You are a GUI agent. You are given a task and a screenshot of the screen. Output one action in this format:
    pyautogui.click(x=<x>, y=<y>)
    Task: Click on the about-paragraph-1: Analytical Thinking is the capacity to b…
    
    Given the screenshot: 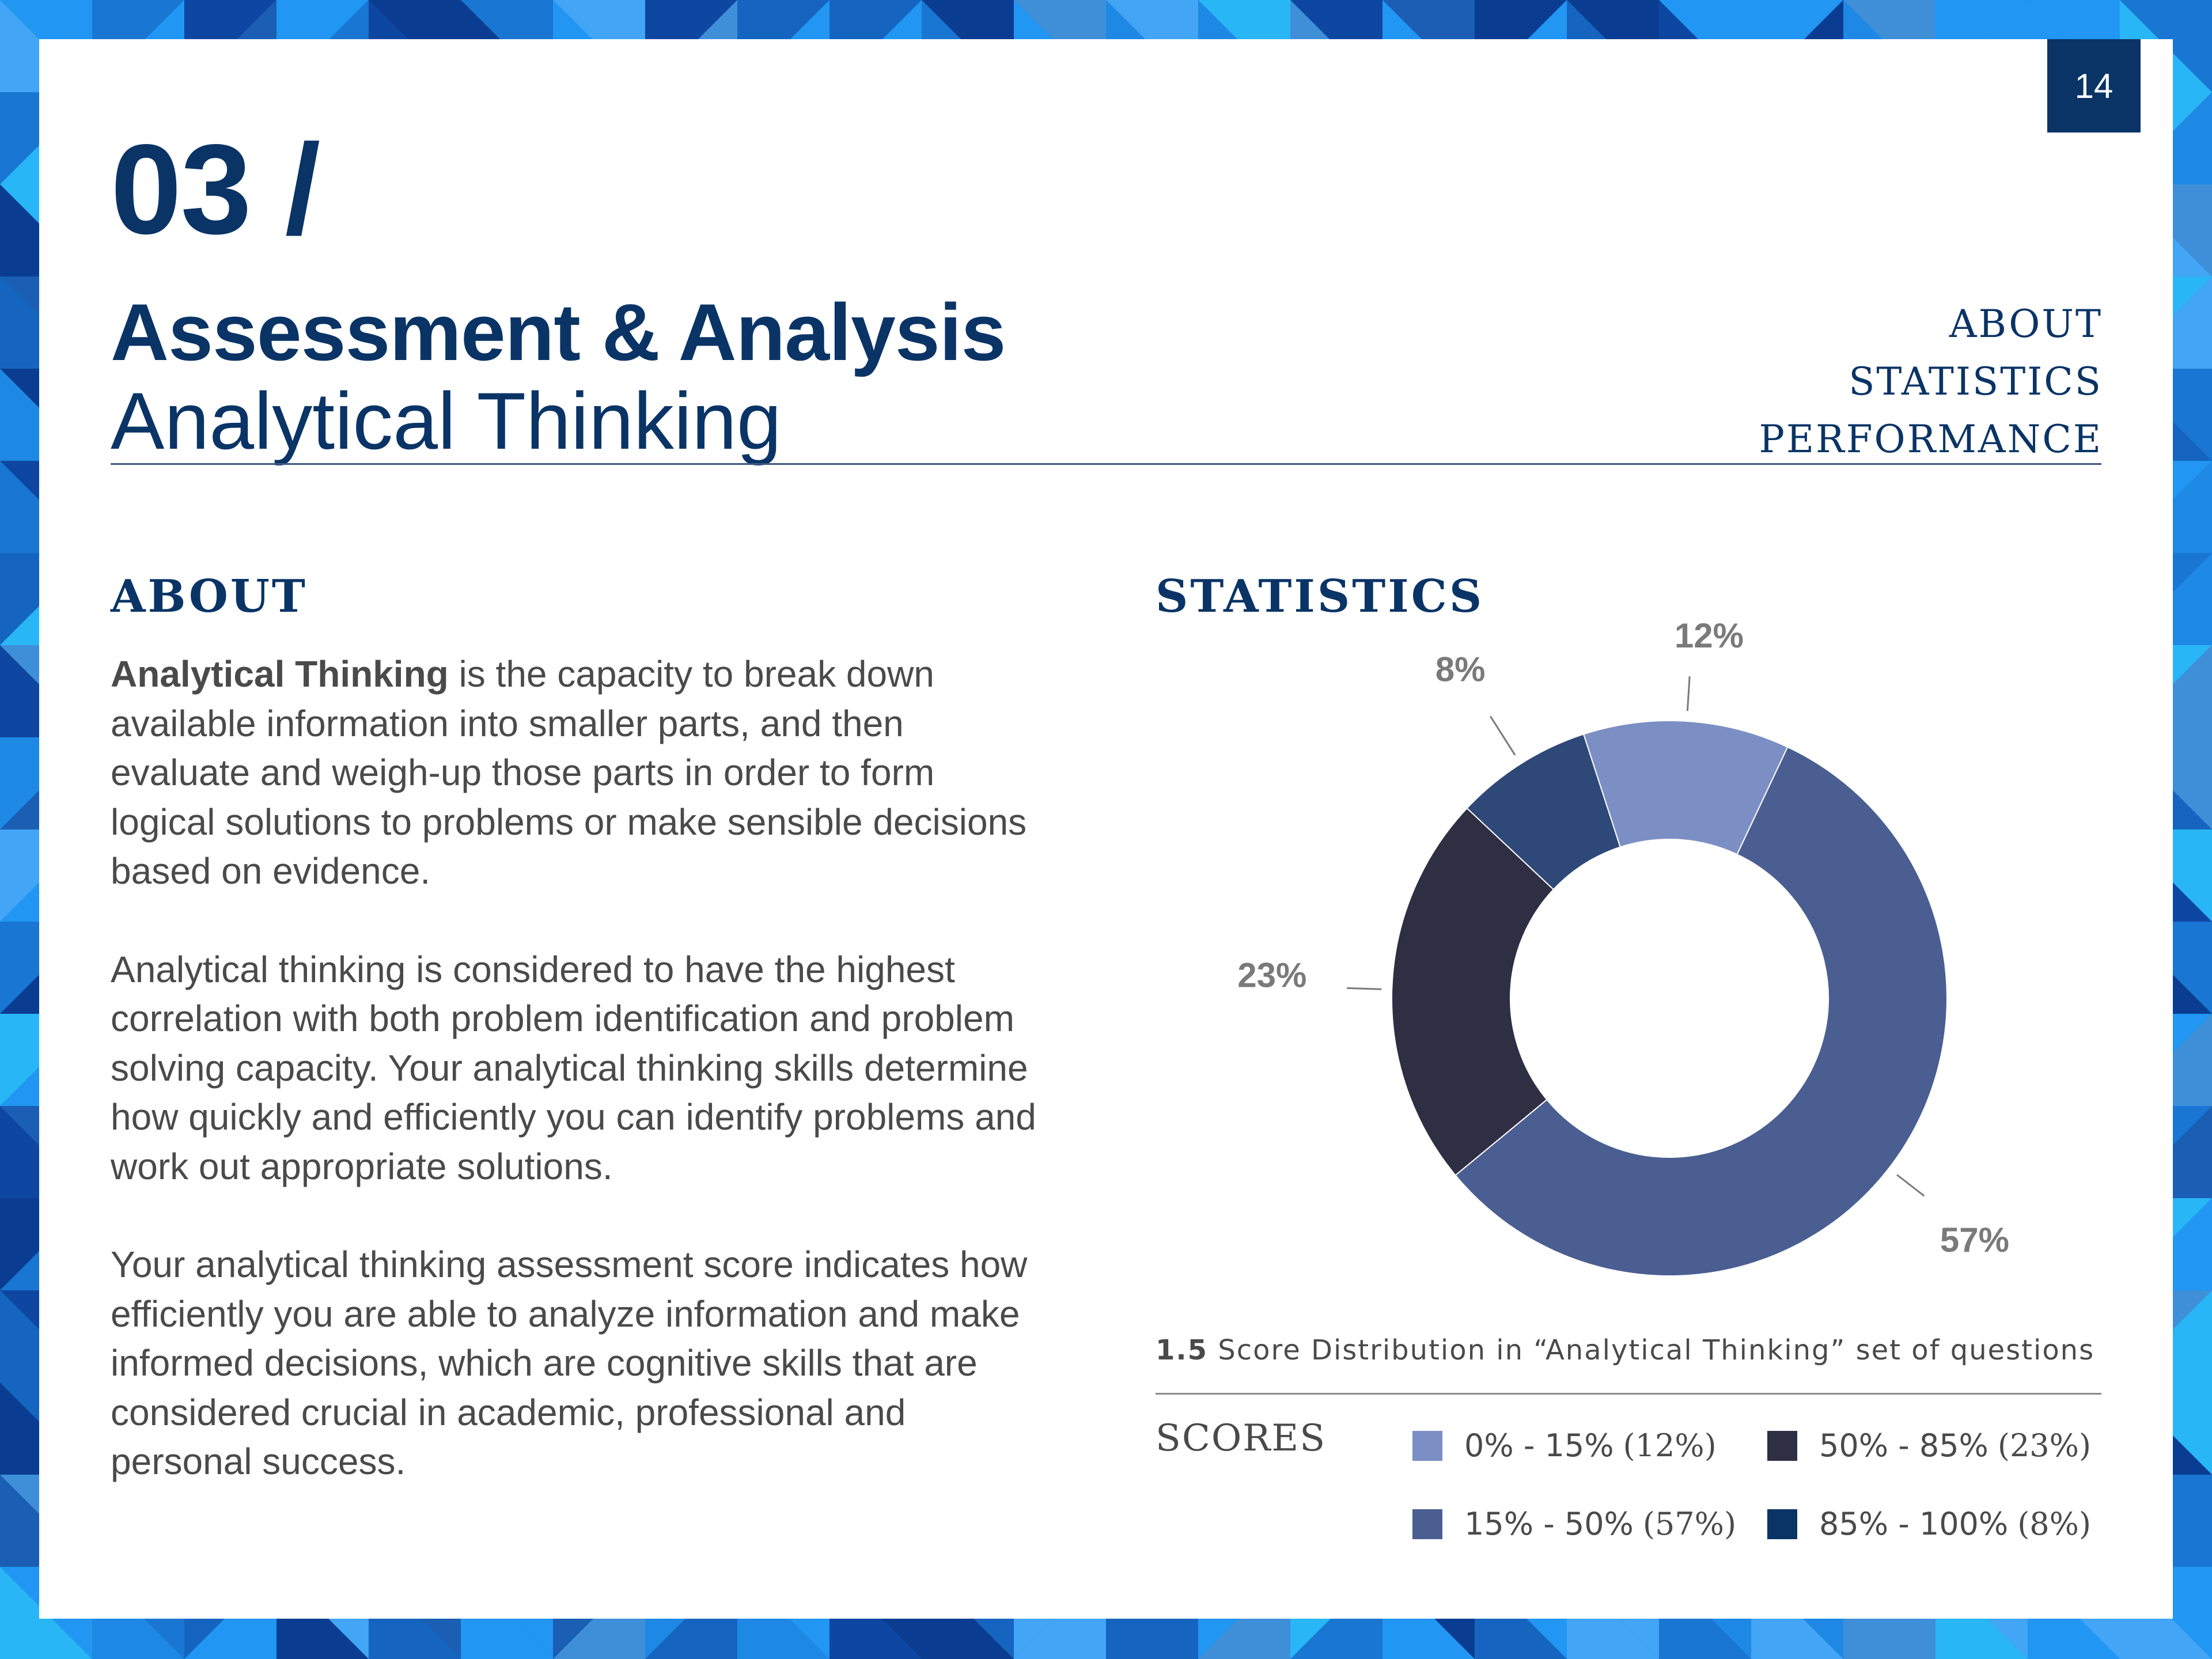 What is the action you would take?
    pyautogui.click(x=577, y=773)
    